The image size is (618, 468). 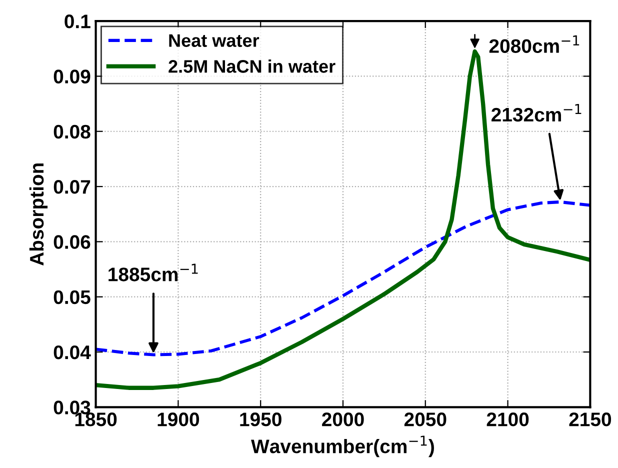 What do you see at coordinates (343, 419) in the screenshot?
I see `x-tick-label: 2000` at bounding box center [343, 419].